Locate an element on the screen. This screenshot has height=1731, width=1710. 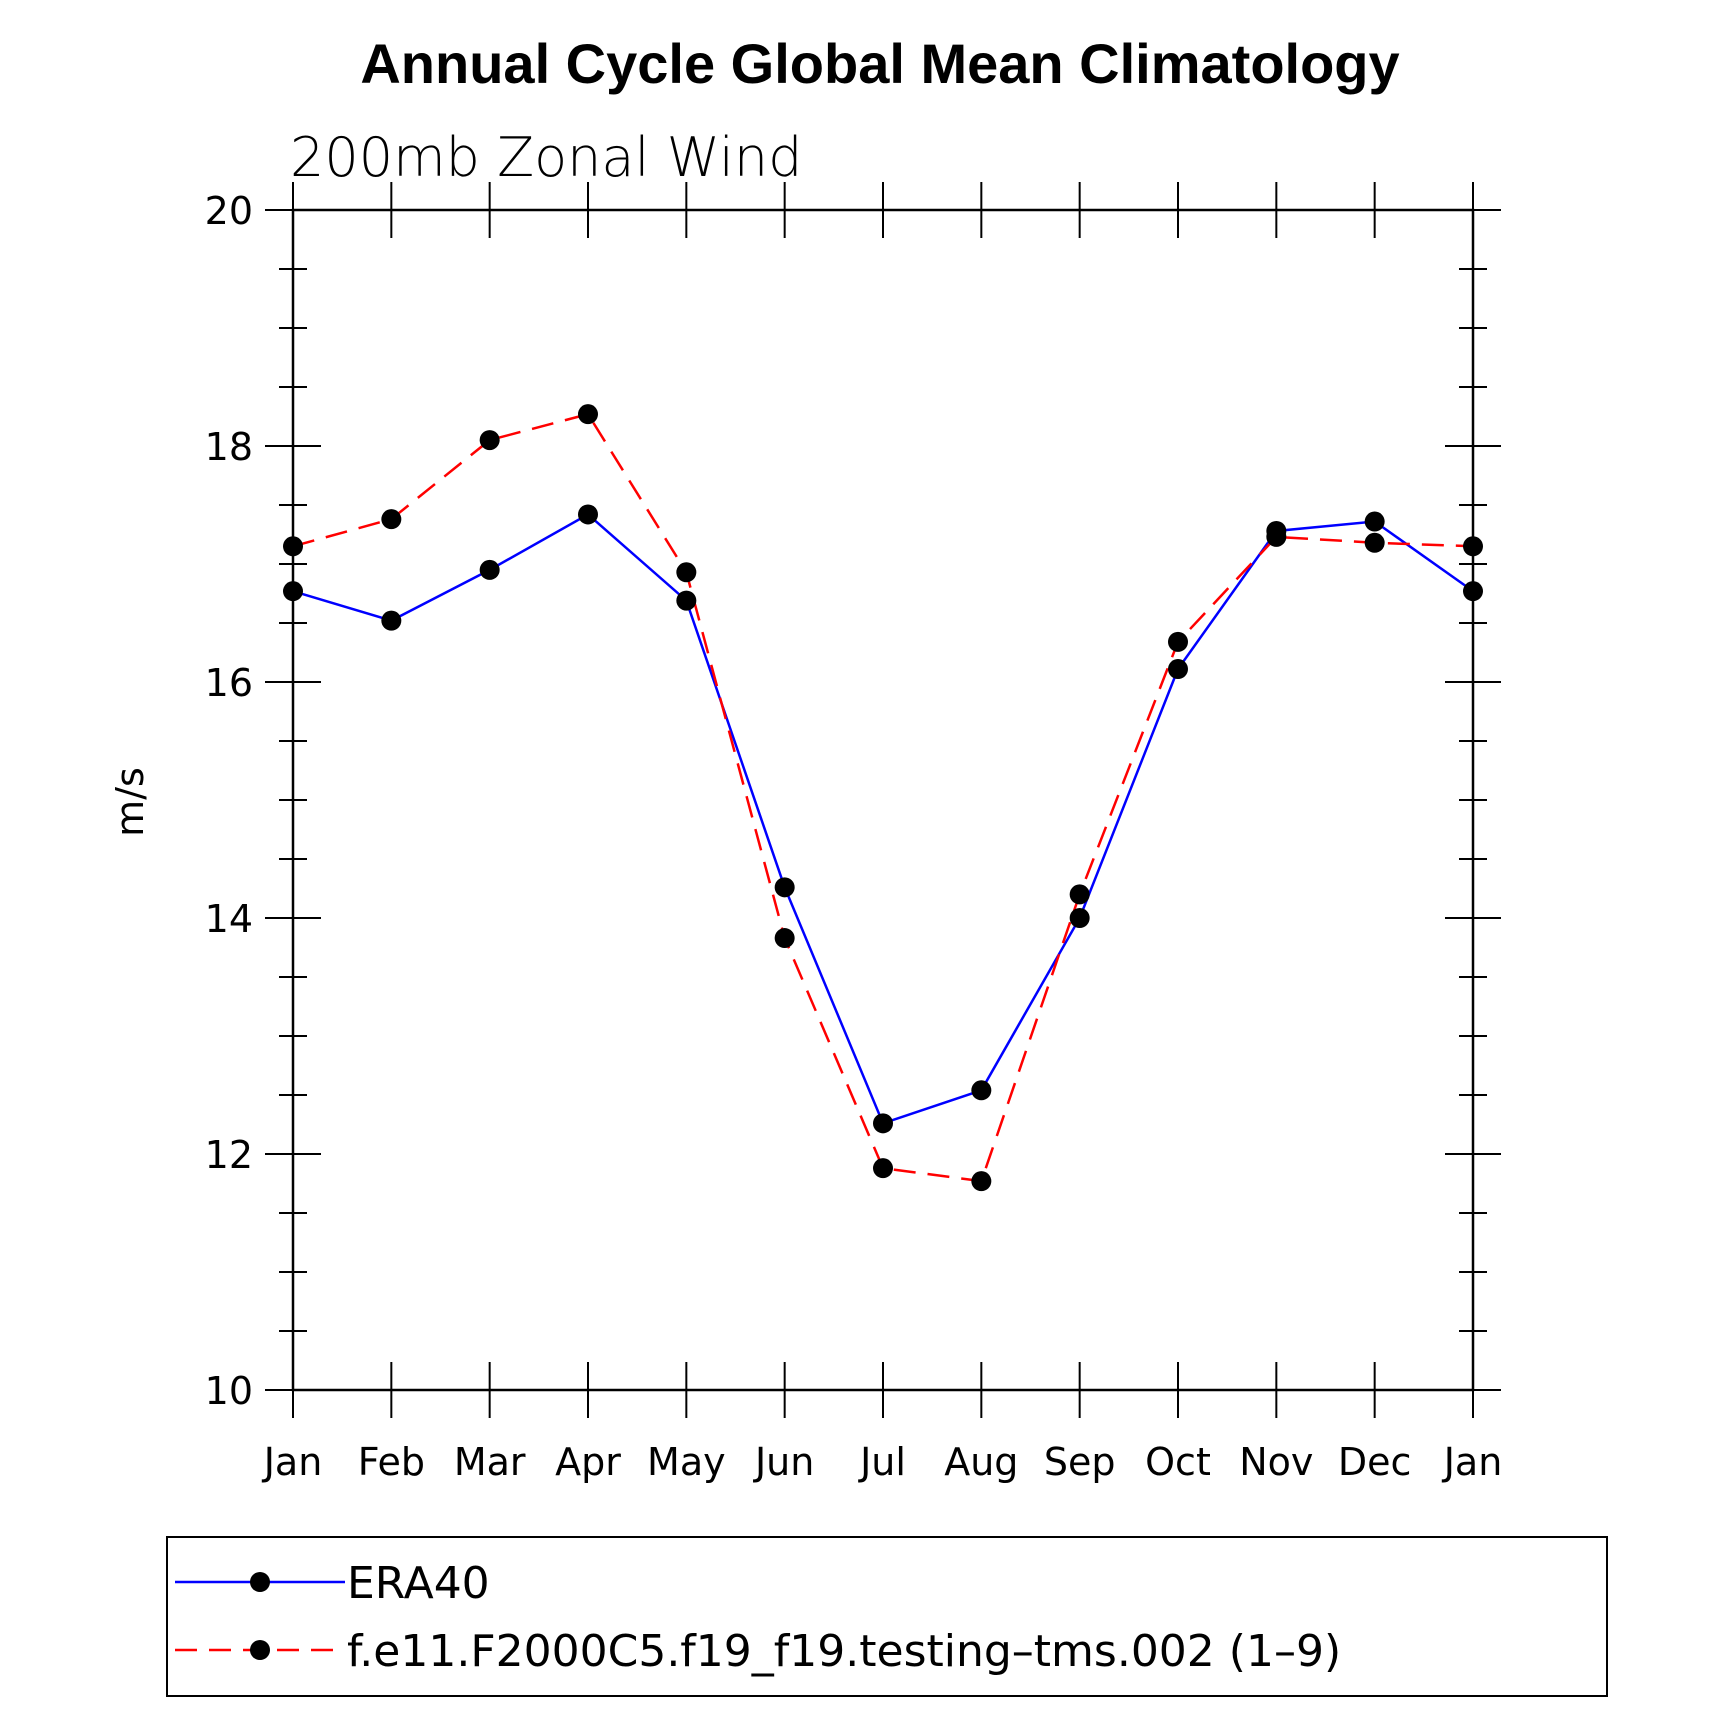
y-tick-label: 14 is located at coordinates (229, 919).